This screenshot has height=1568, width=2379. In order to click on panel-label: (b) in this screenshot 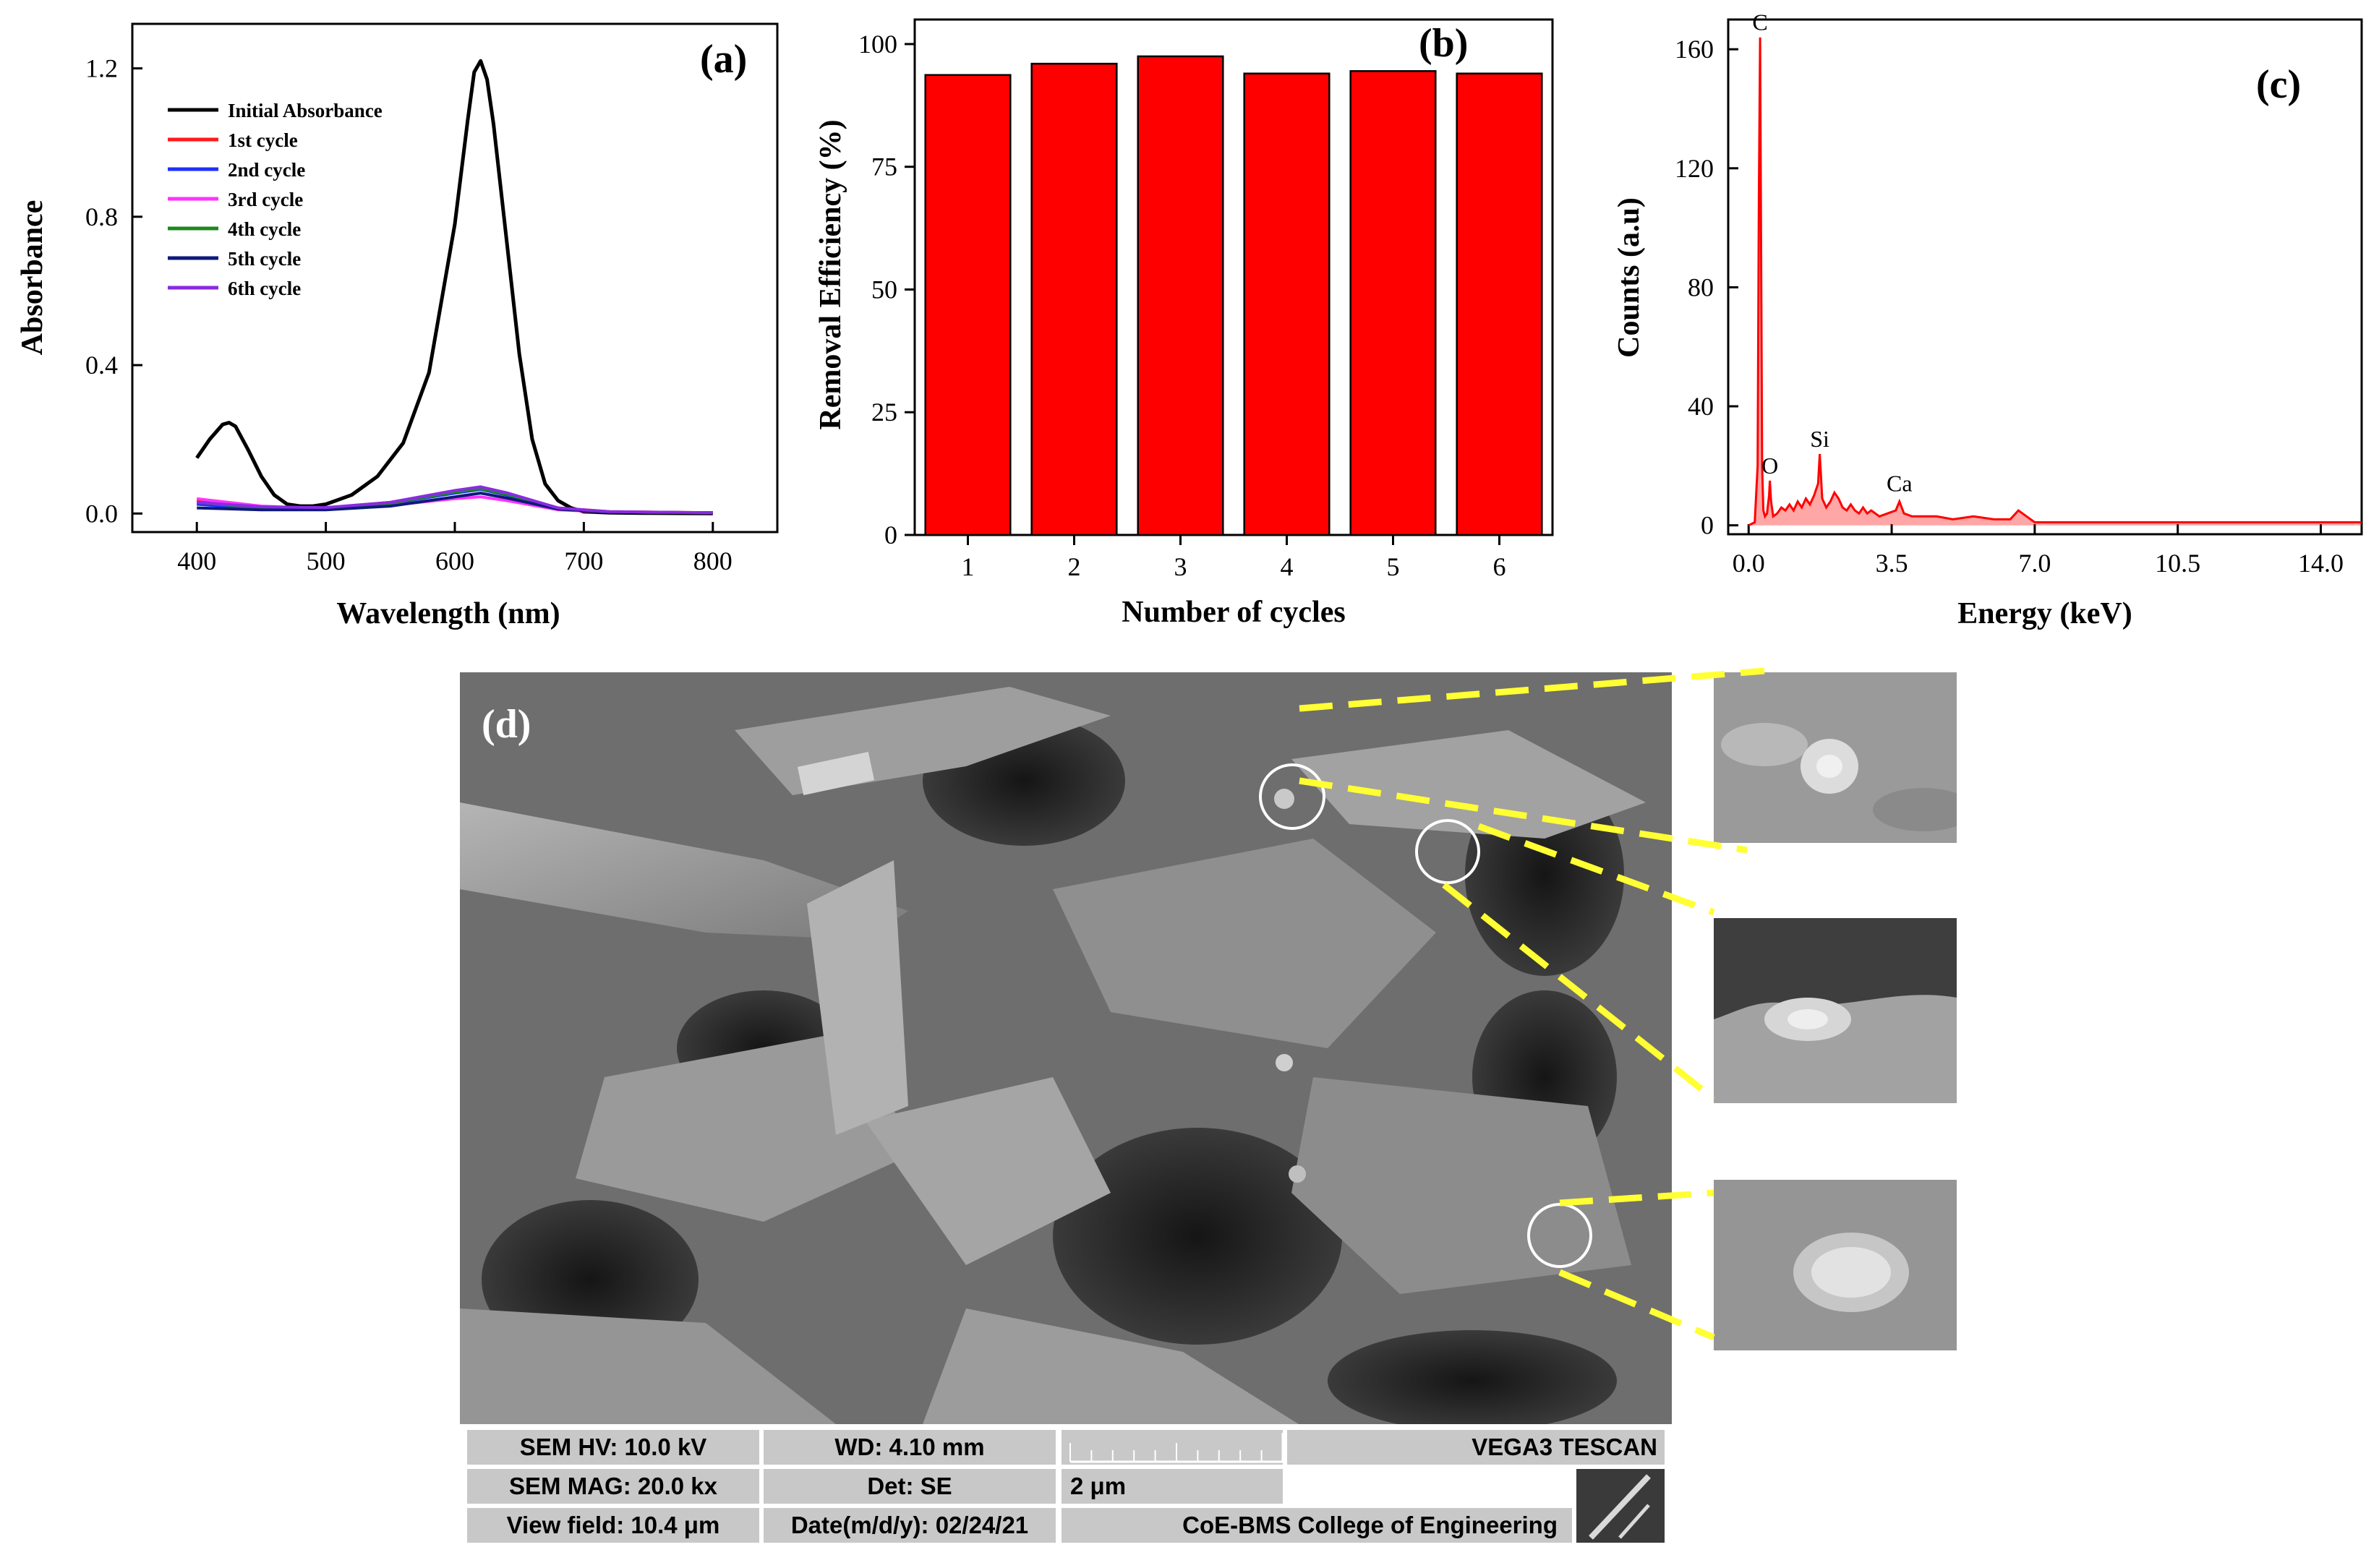, I will do `click(1444, 43)`.